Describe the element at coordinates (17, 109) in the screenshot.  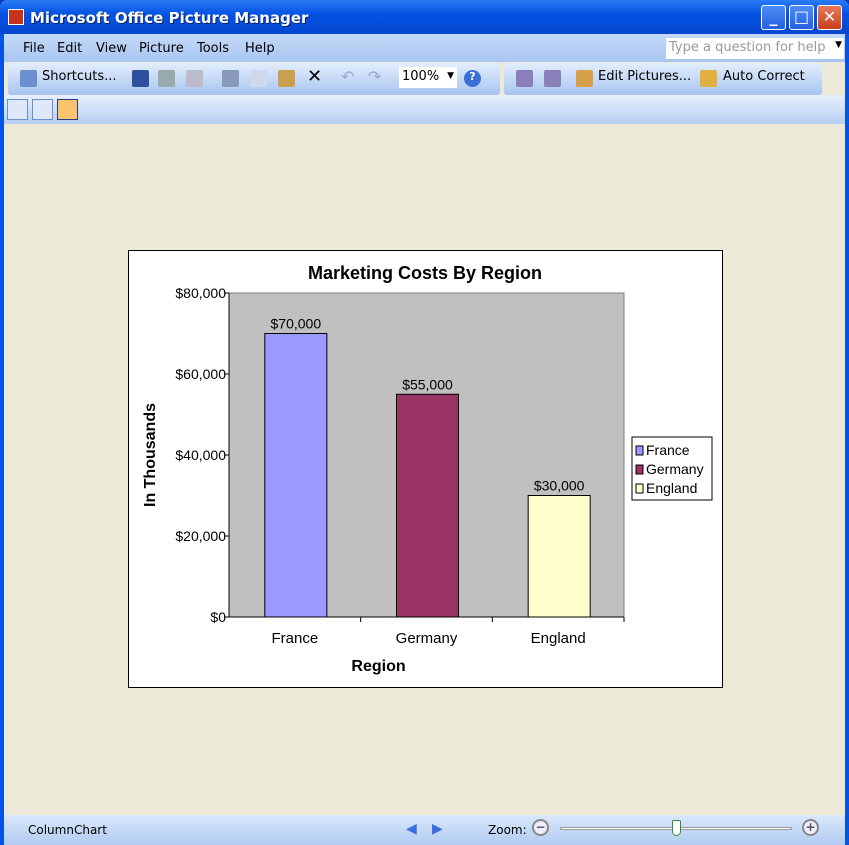
I see `thumbnail-view-button` at that location.